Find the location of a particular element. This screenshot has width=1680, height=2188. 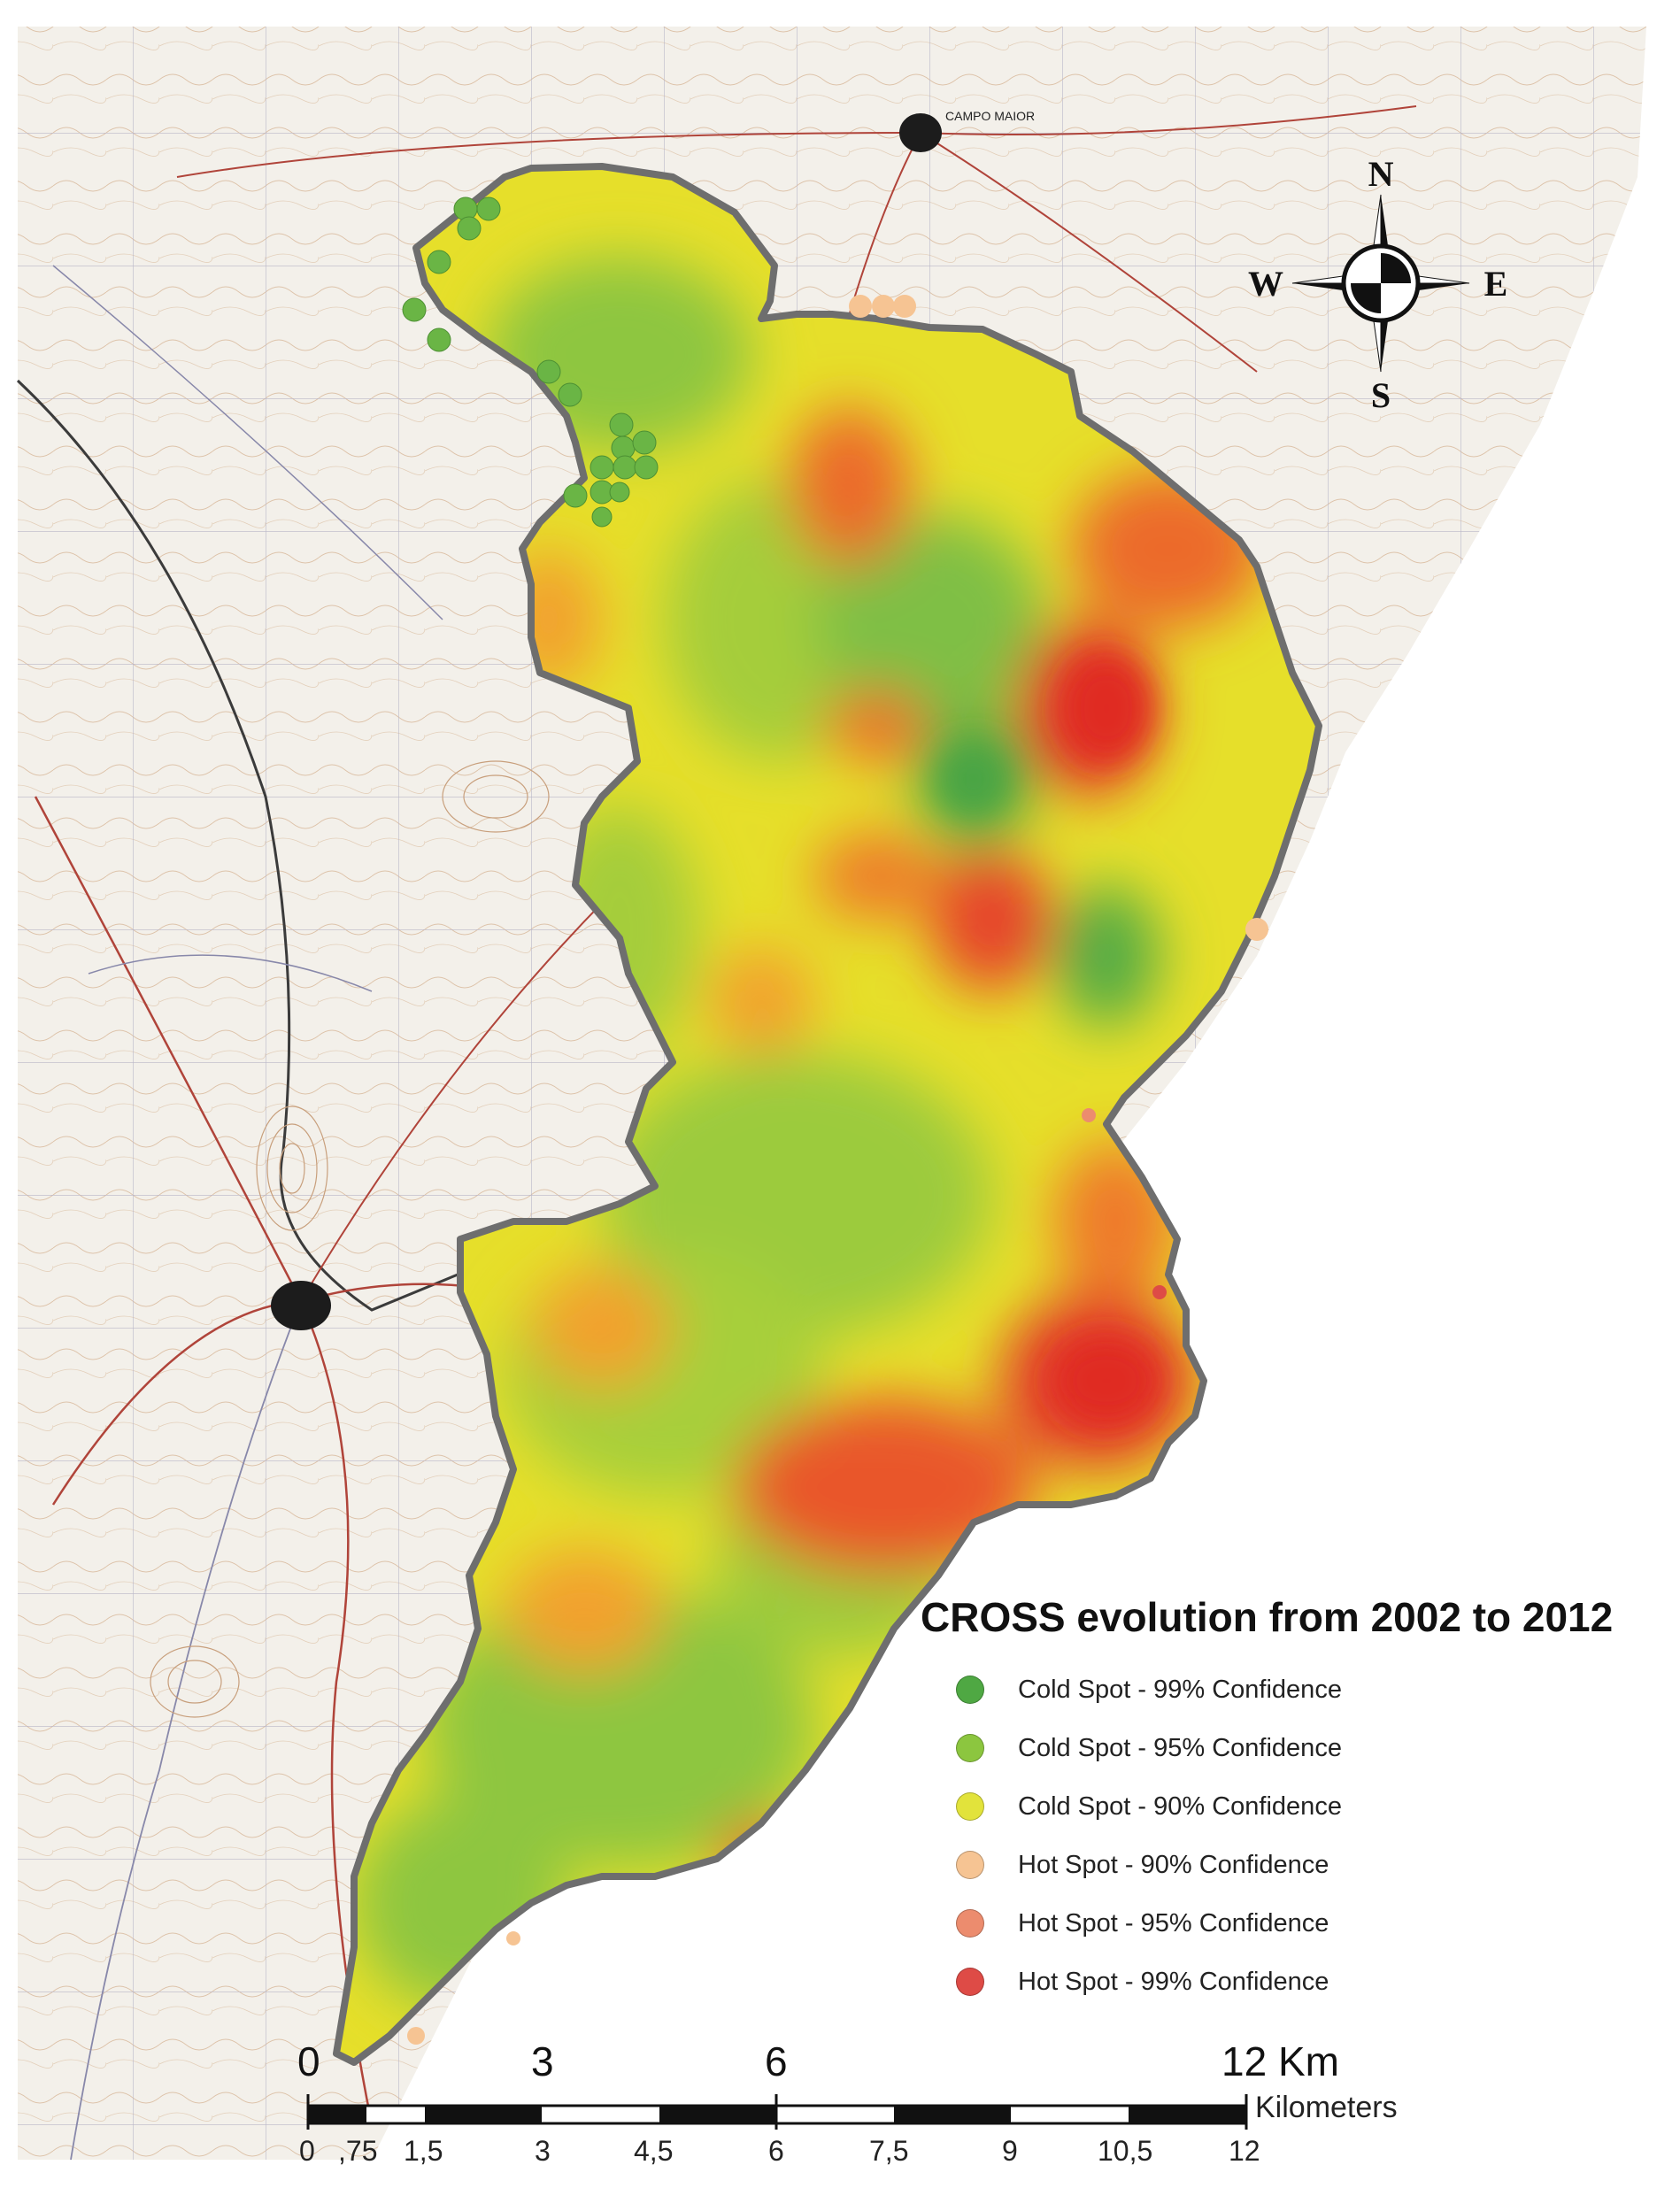

legend-item-cold-90: Cold Spot - 90% Confidence is located at coordinates (1310, 1806).